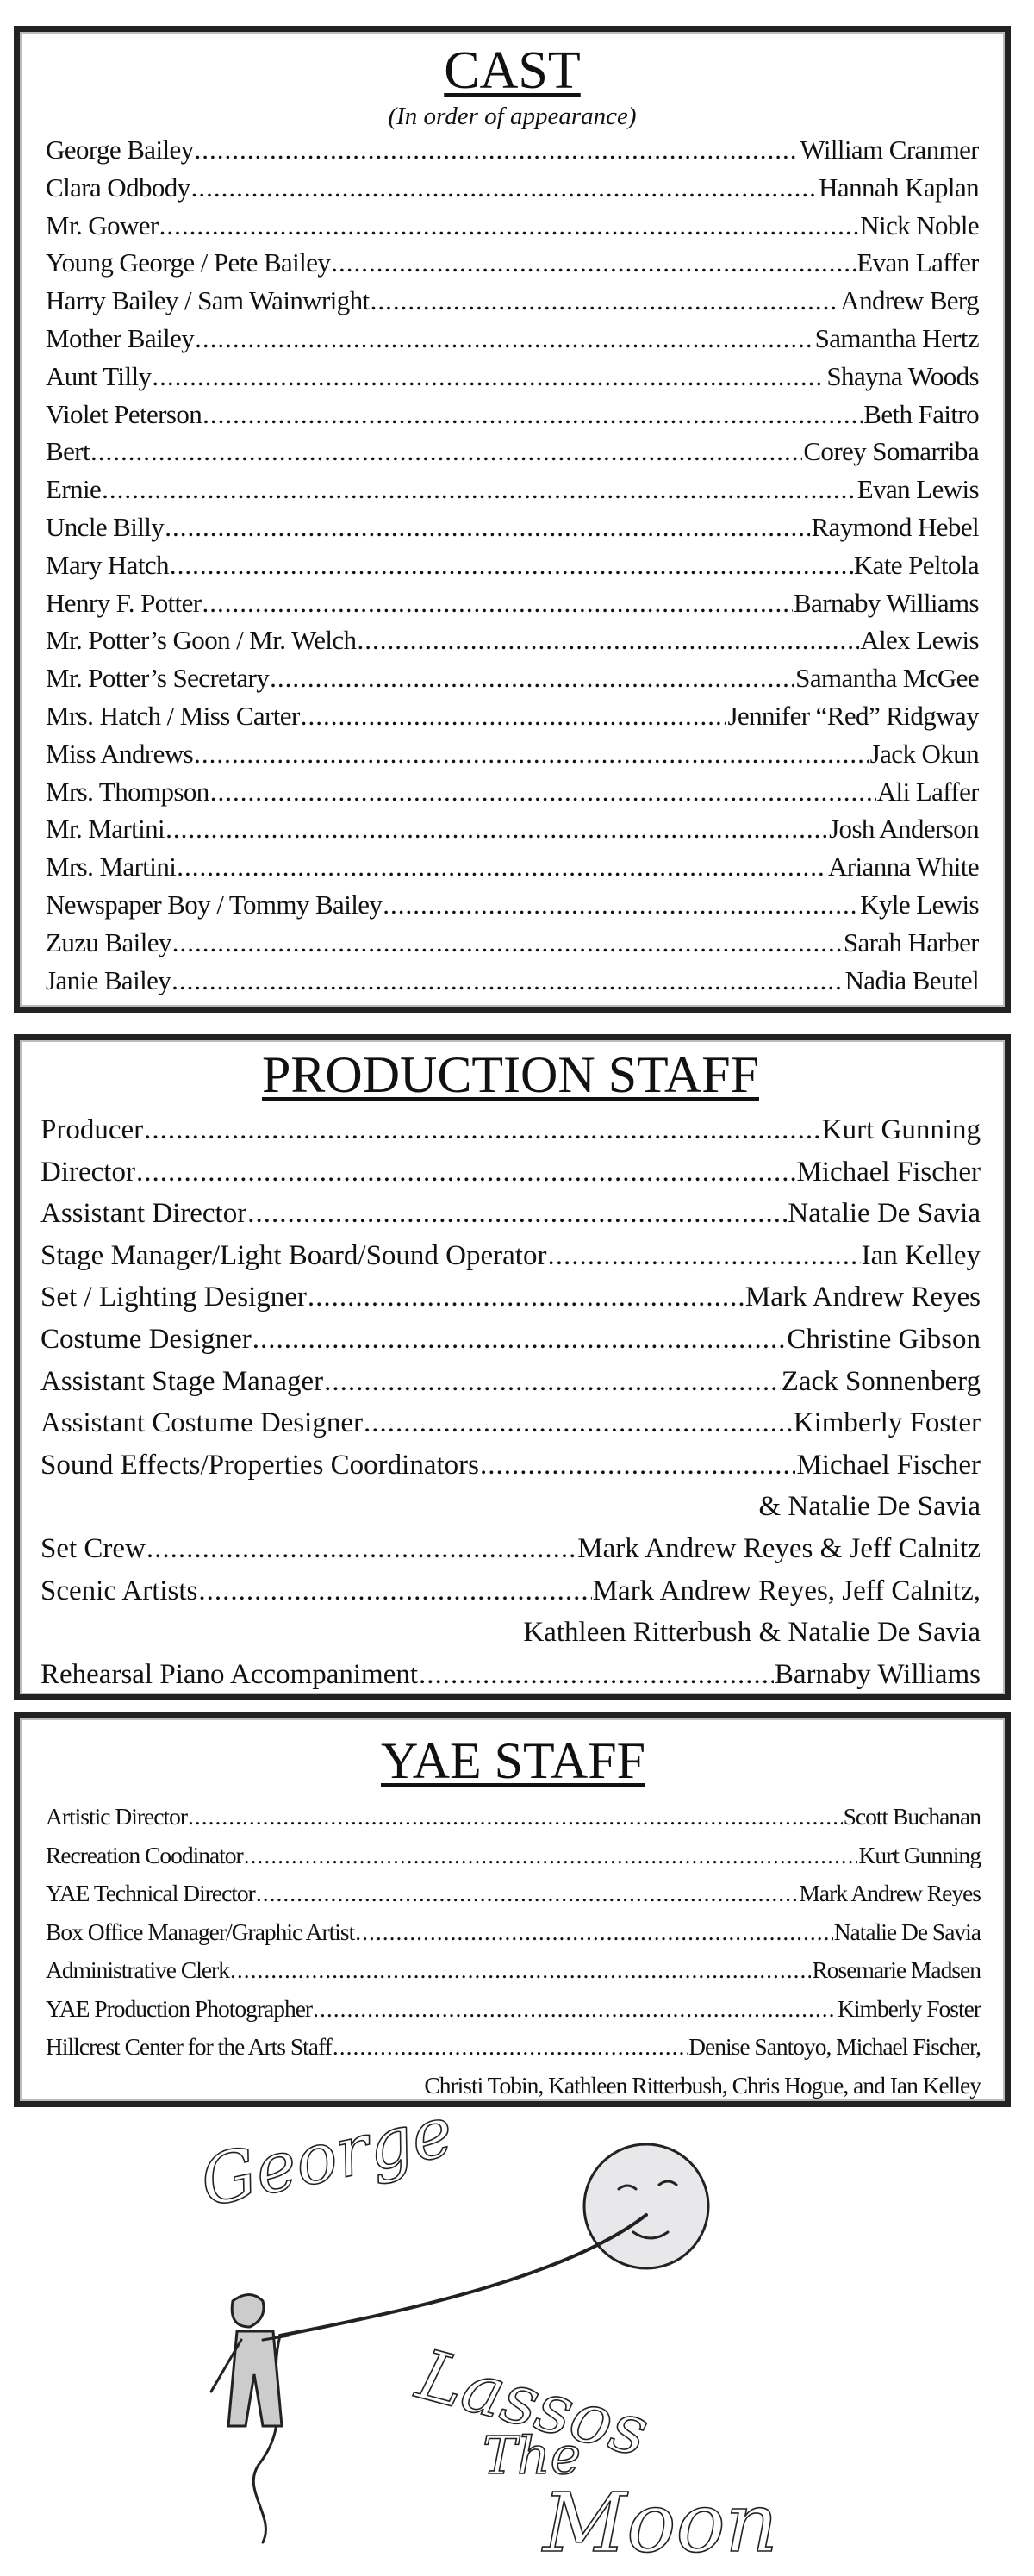 The height and width of the screenshot is (2576, 1034). What do you see at coordinates (891, 451) in the screenshot?
I see `person-name: Corey Somarriba` at bounding box center [891, 451].